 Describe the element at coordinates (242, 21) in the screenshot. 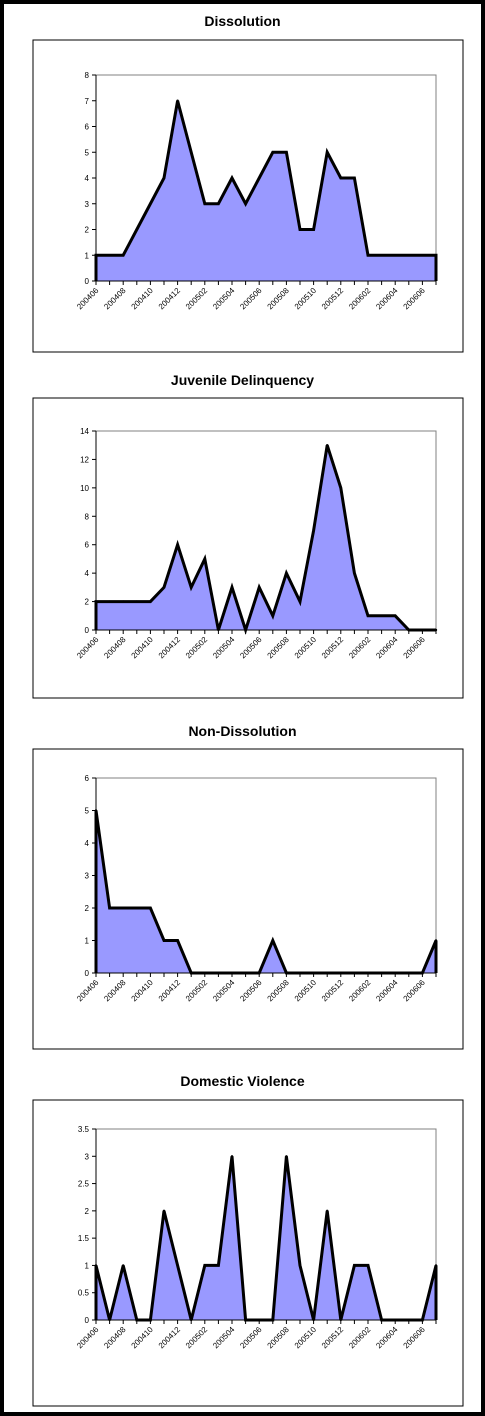

I see `chart-title: Dissolution` at that location.